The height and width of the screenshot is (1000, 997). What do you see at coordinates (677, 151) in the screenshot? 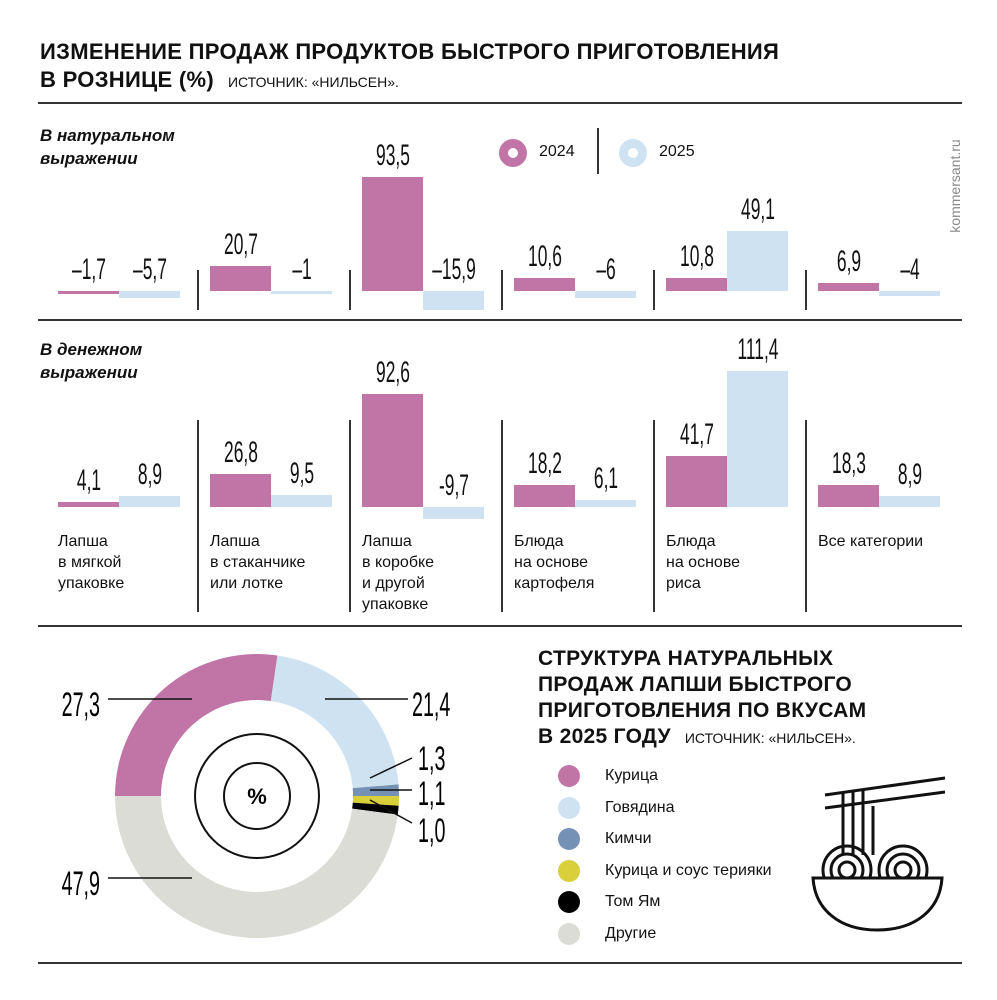
I see `legend-2025-label: 2025` at bounding box center [677, 151].